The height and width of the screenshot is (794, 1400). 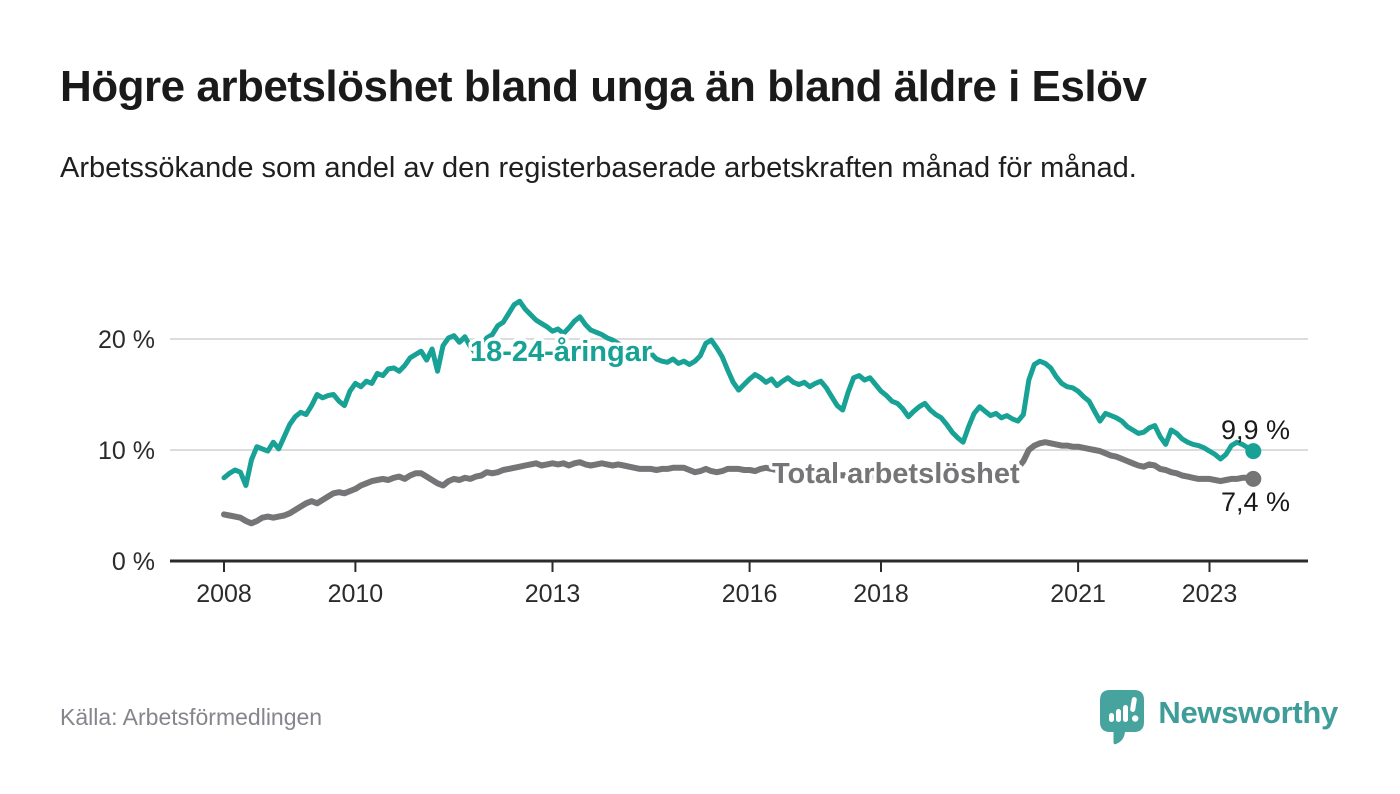 I want to click on x-axis-label-2010: 2010, so click(x=356, y=594).